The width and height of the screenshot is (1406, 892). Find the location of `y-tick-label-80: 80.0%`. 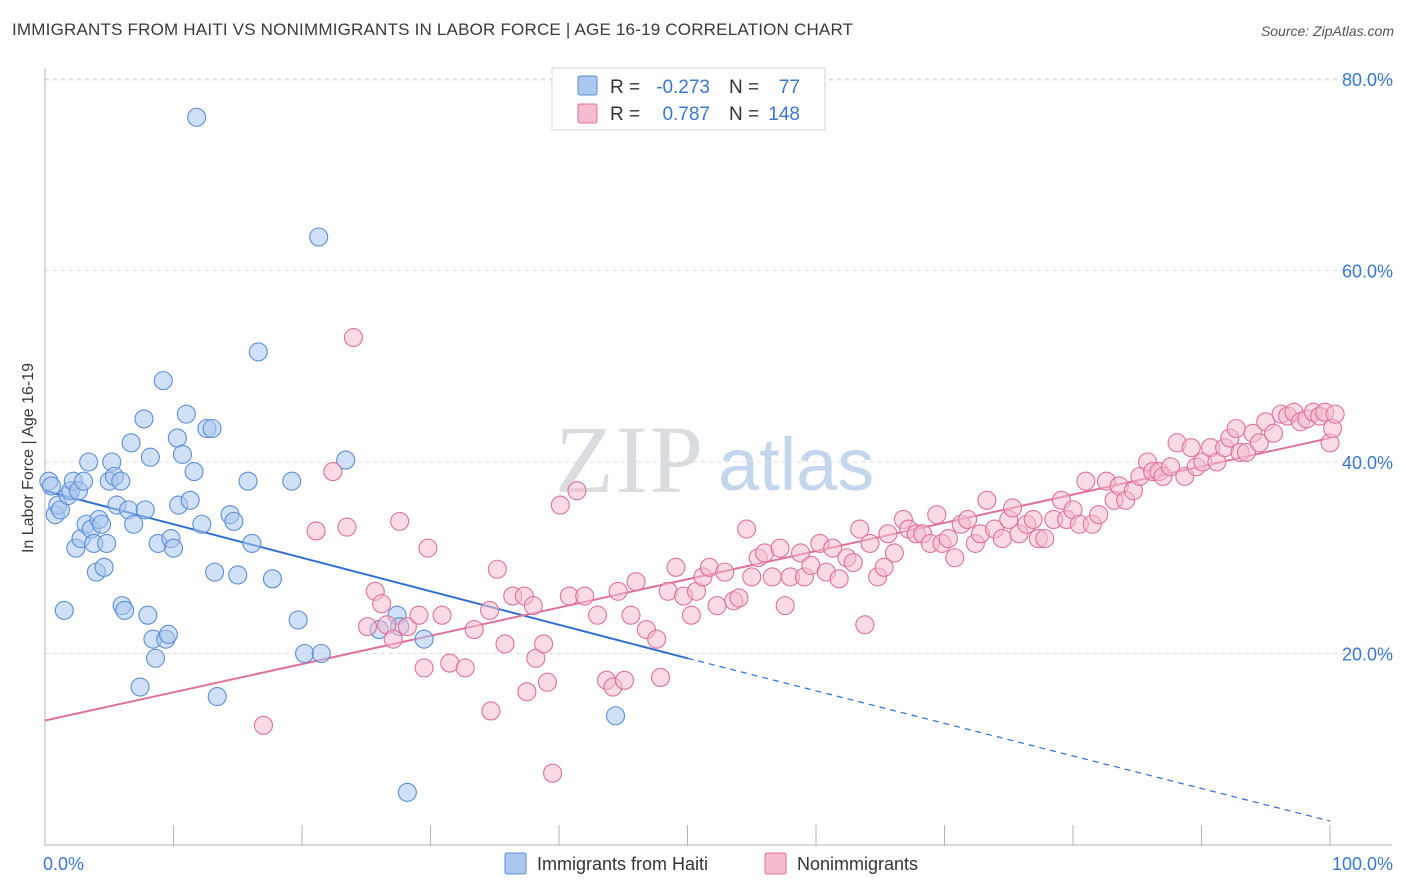

y-tick-label-80: 80.0% is located at coordinates (1367, 80).